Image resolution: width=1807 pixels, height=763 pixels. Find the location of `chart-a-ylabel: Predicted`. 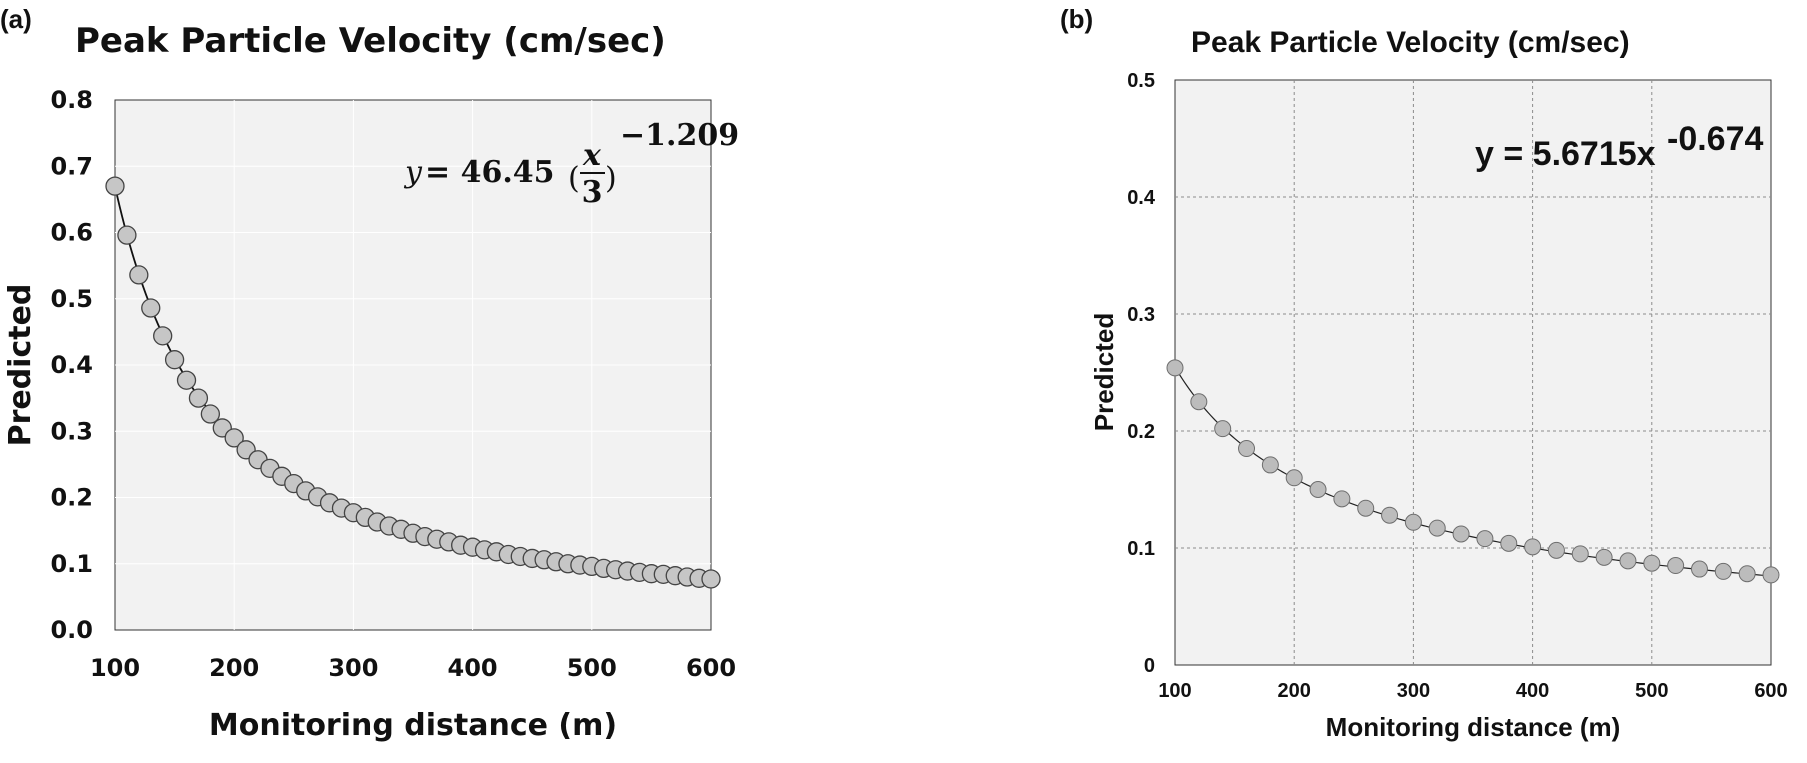

chart-a-ylabel: Predicted is located at coordinates (20, 365).